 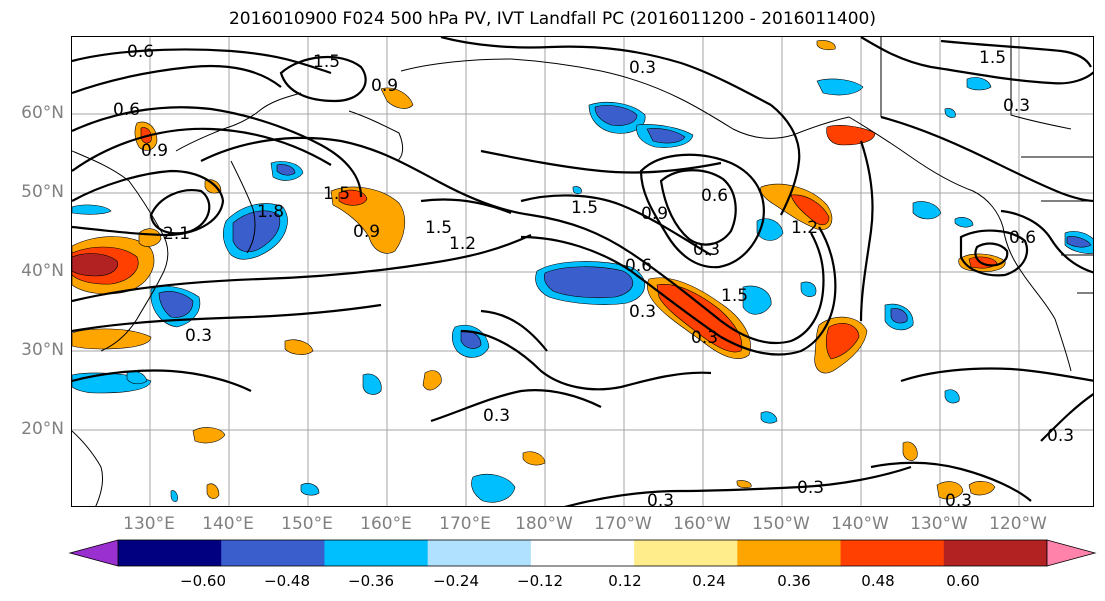 I want to click on lon-label-170e: 170°E, so click(x=465, y=524).